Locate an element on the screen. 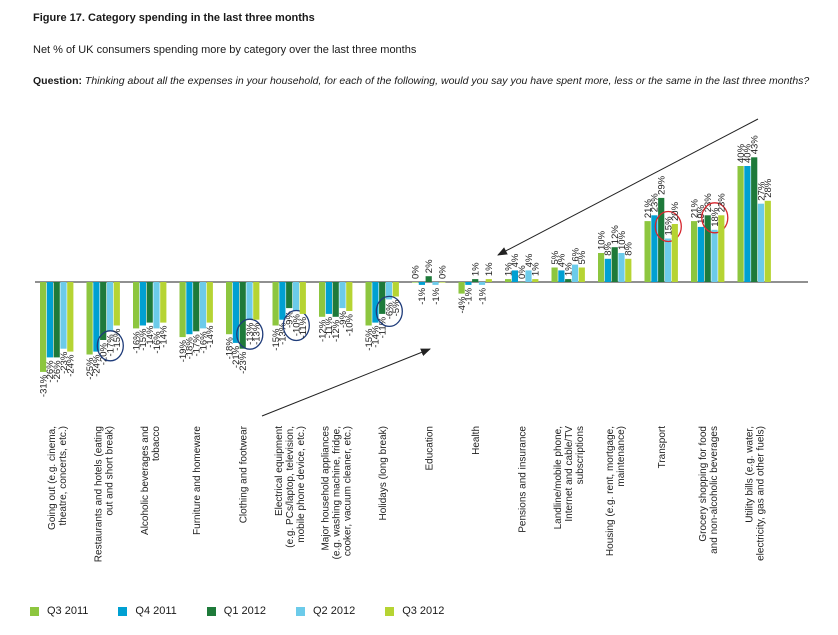 This screenshot has height=635, width=838. category-label: Alcoholic beverages andtobacco is located at coordinates (151, 480).